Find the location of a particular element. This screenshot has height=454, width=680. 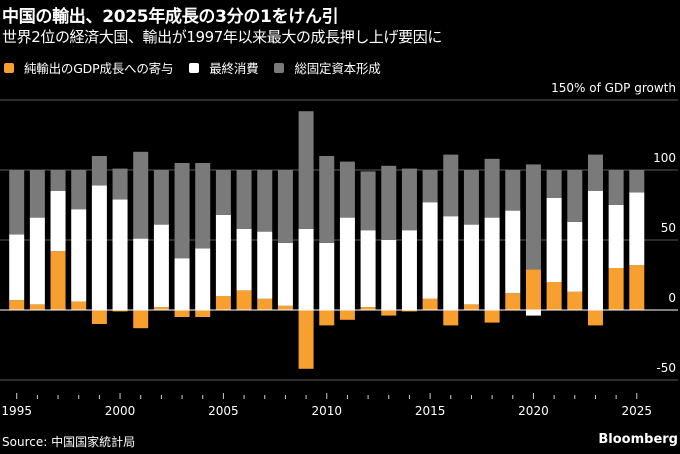

bar-capital-formation-2004 is located at coordinates (203, 206).